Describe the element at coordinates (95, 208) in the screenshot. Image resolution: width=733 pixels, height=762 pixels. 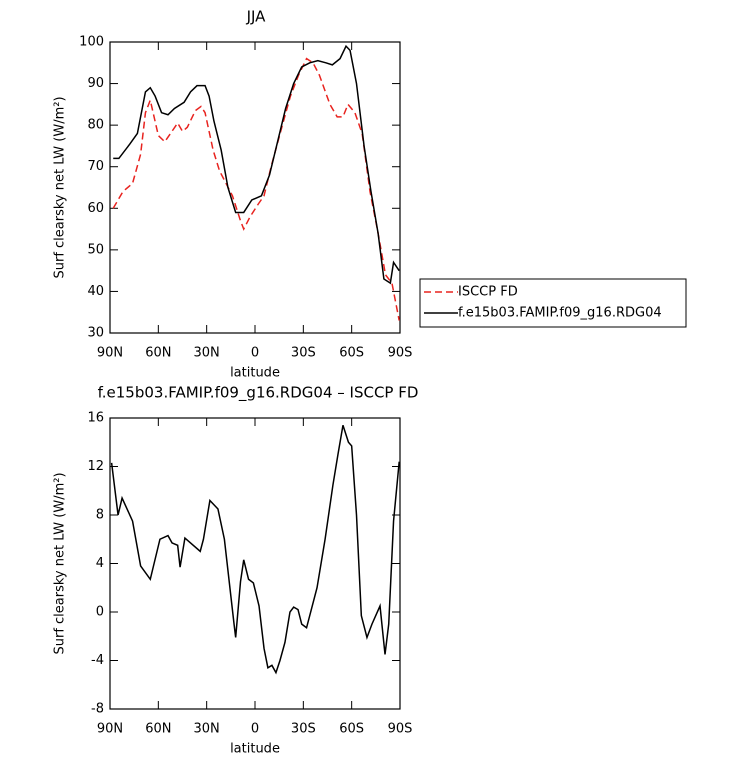
I see `y-tick-label: 60` at that location.